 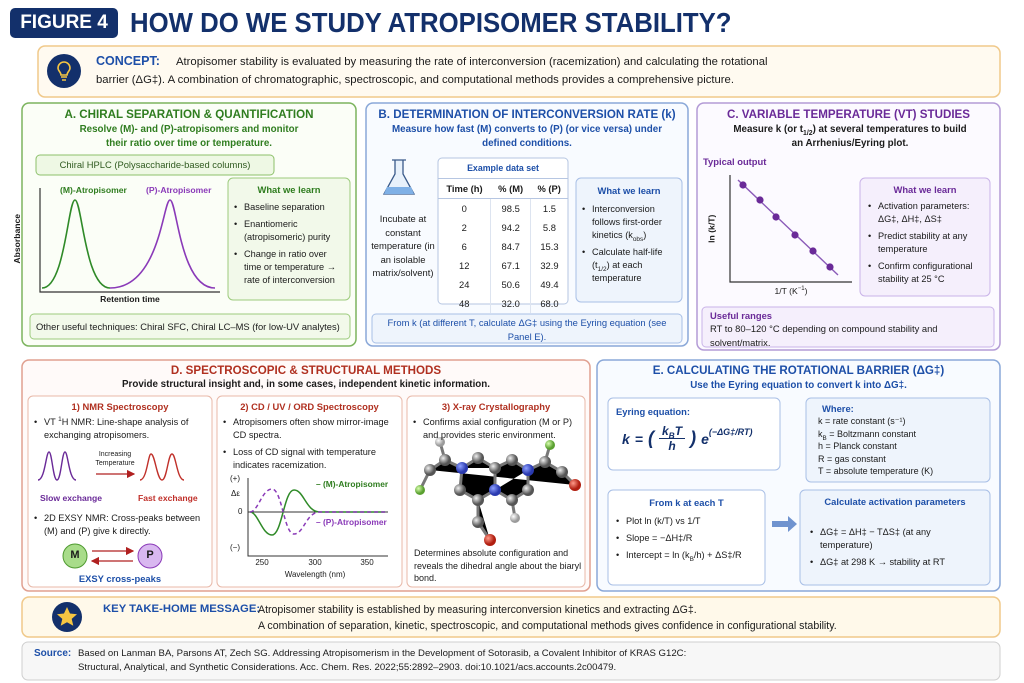 I want to click on figure-label: FIGURE 4, so click(x=64, y=22).